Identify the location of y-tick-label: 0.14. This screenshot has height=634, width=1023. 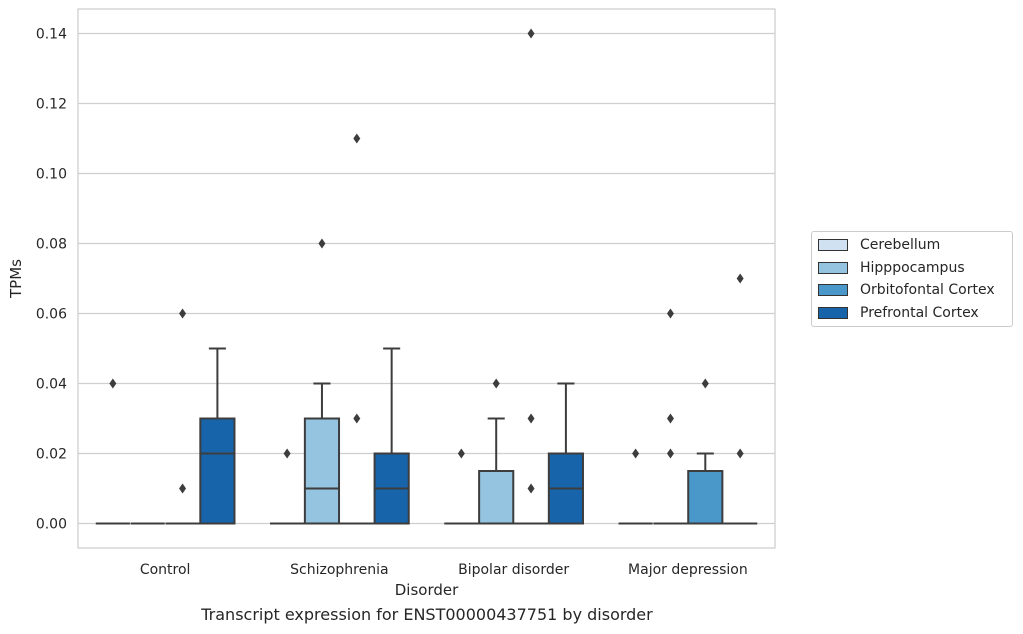
(51, 35).